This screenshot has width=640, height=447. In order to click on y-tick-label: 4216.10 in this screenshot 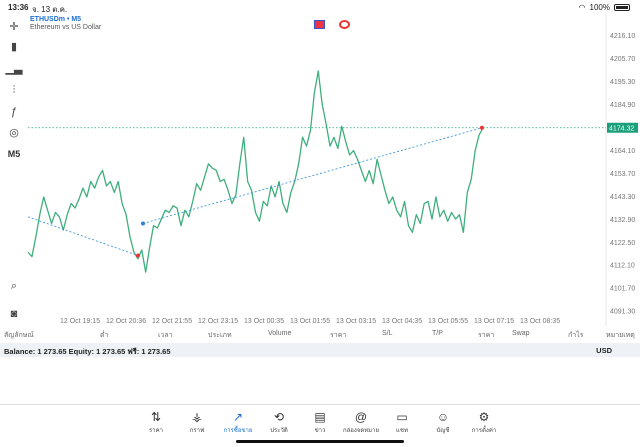, I will do `click(622, 36)`.